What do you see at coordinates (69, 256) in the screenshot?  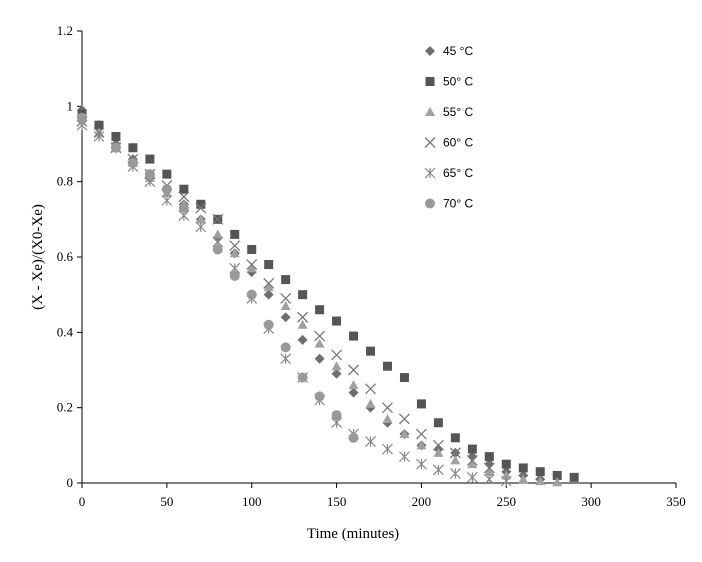 I see `y-tick-labels: 0 0.2 0.4 0.6 0.8 1 1.2` at bounding box center [69, 256].